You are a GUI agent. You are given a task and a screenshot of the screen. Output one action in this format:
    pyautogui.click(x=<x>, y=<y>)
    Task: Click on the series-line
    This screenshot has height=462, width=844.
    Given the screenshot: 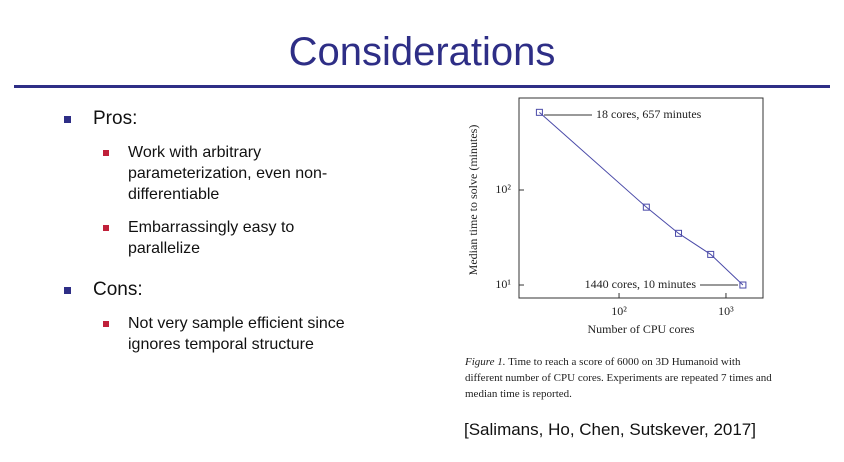 What is the action you would take?
    pyautogui.click(x=641, y=198)
    